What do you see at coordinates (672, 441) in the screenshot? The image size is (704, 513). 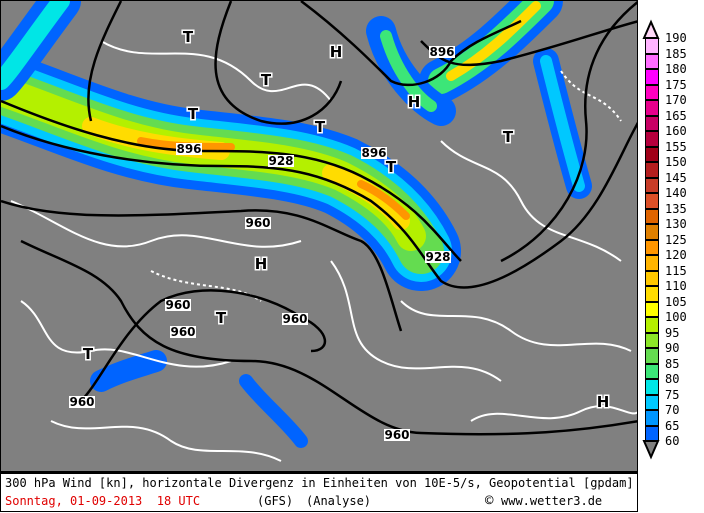 I see `legend-label: 60` at bounding box center [672, 441].